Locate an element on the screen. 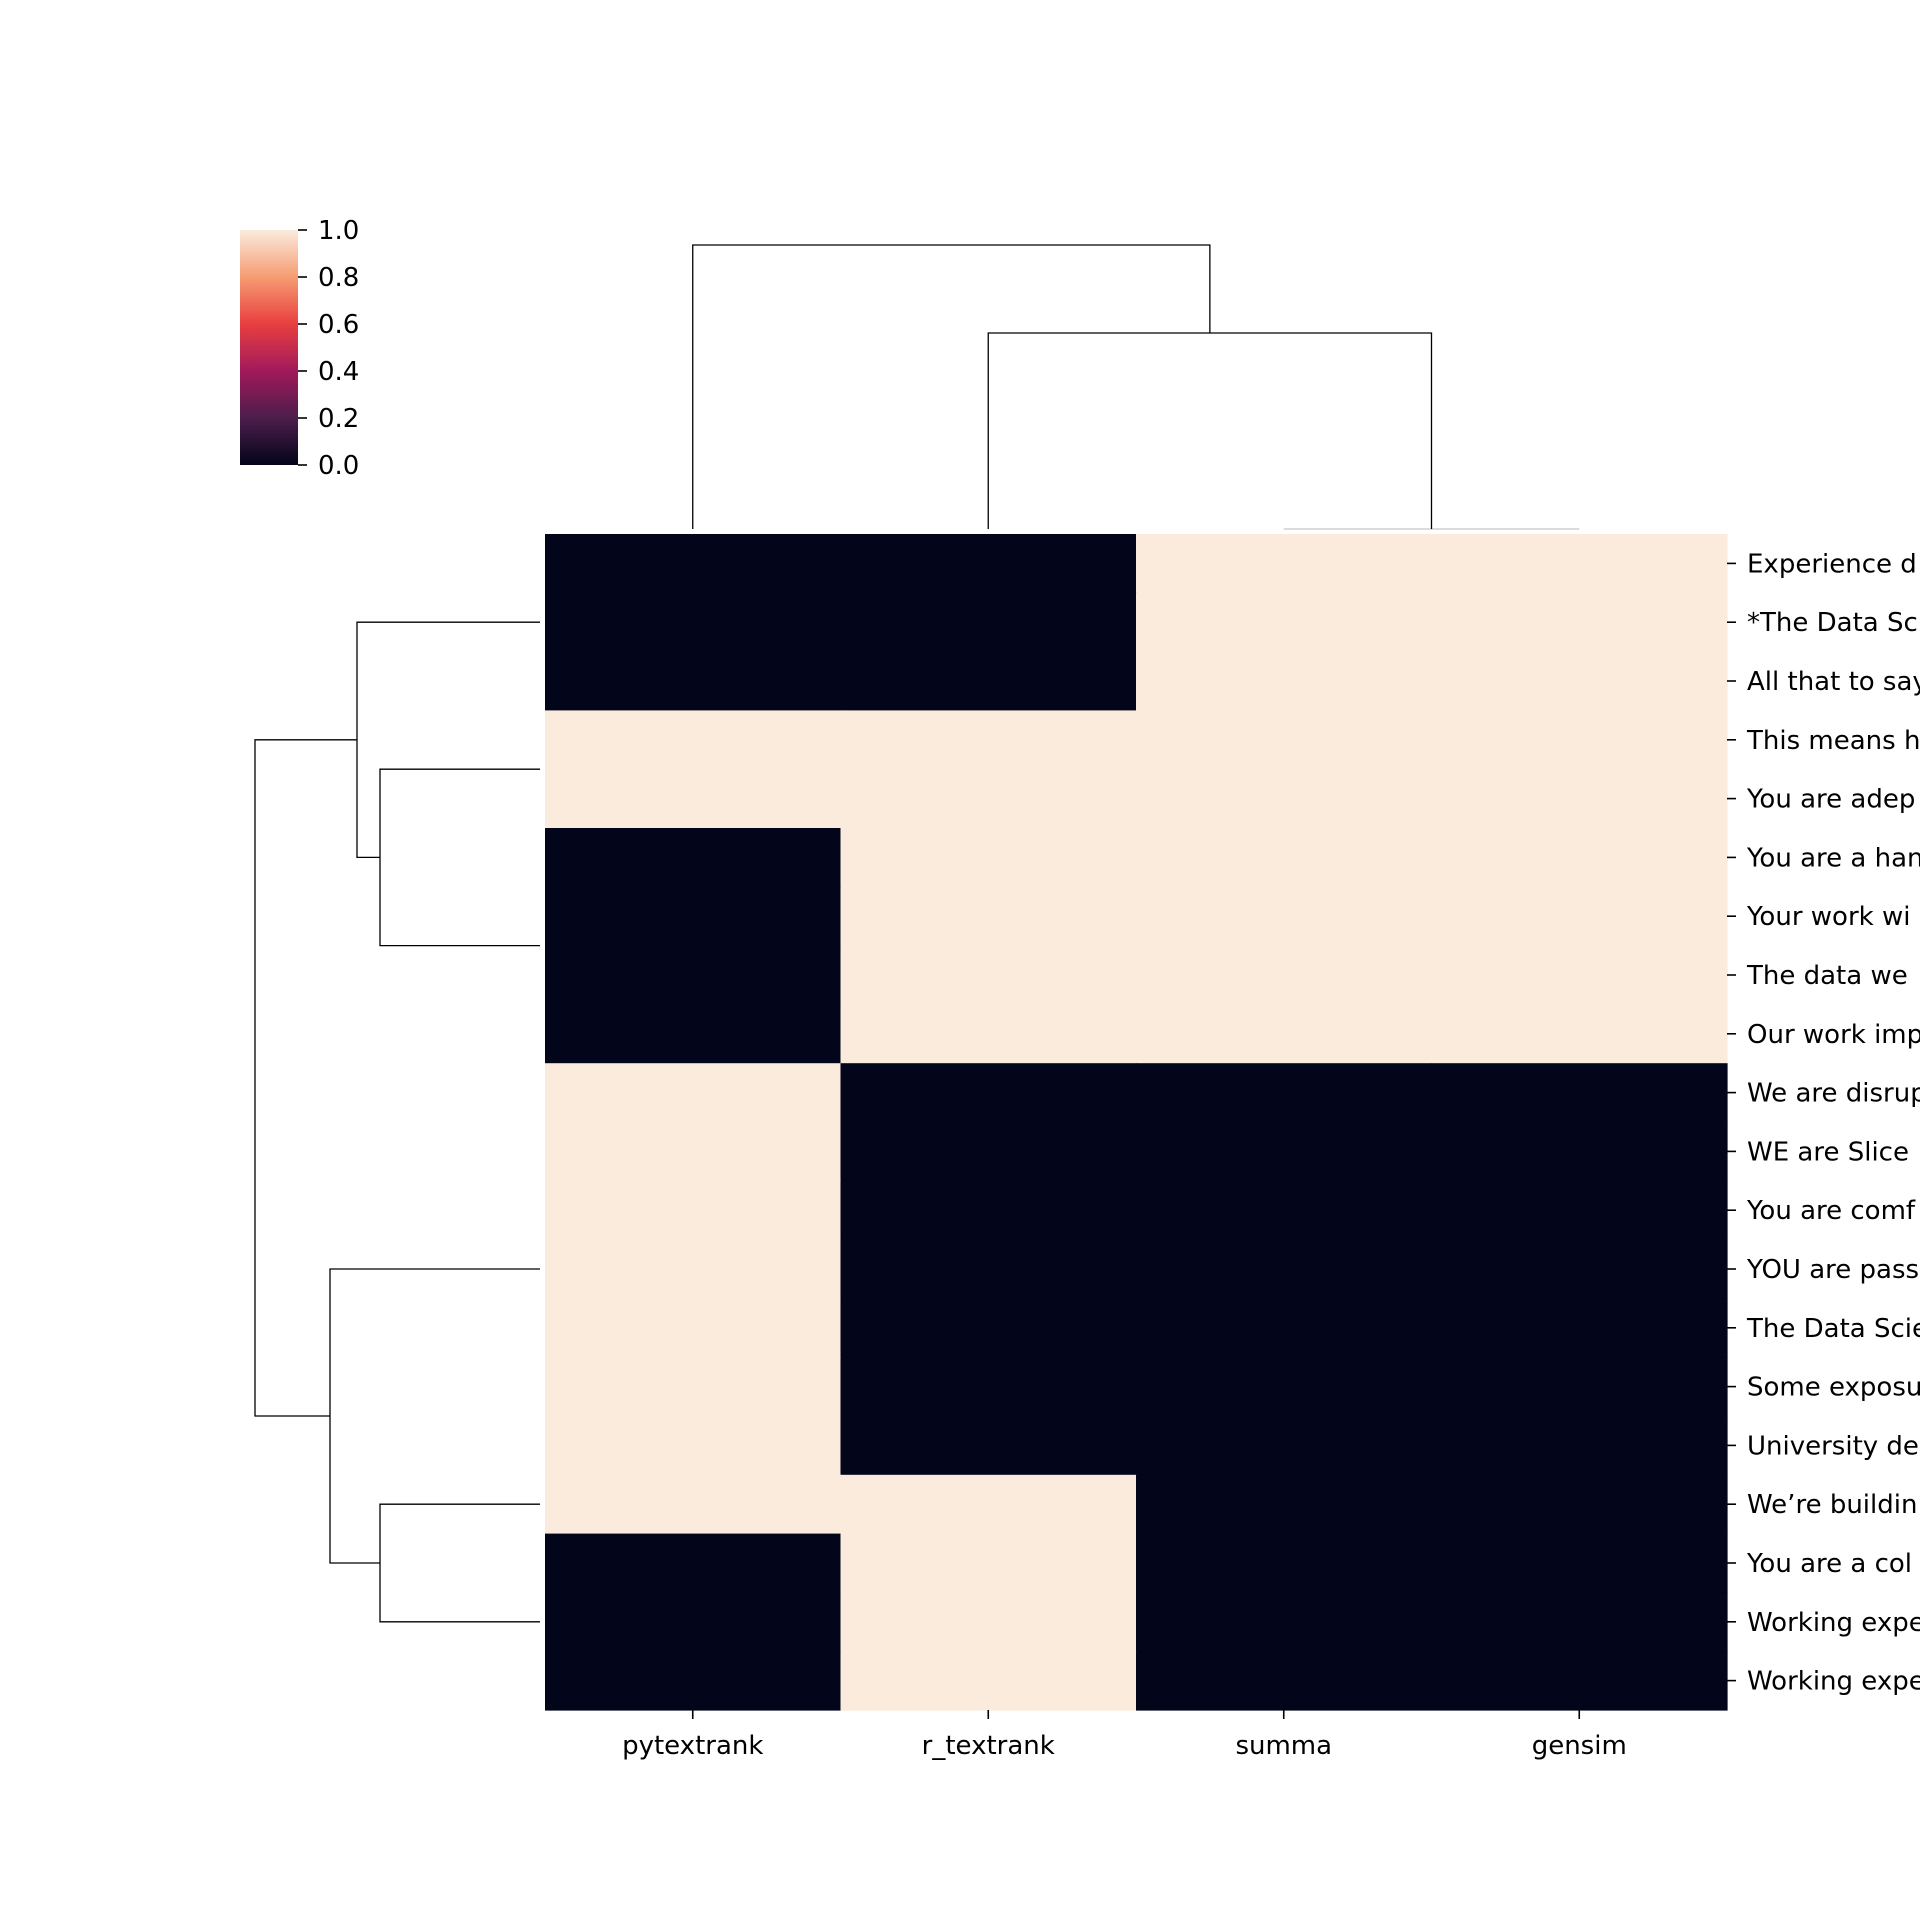 This screenshot has width=1920, height=1920. column-tick-labels: pytextrank r_textrank summa gensim is located at coordinates (1124, 1735).